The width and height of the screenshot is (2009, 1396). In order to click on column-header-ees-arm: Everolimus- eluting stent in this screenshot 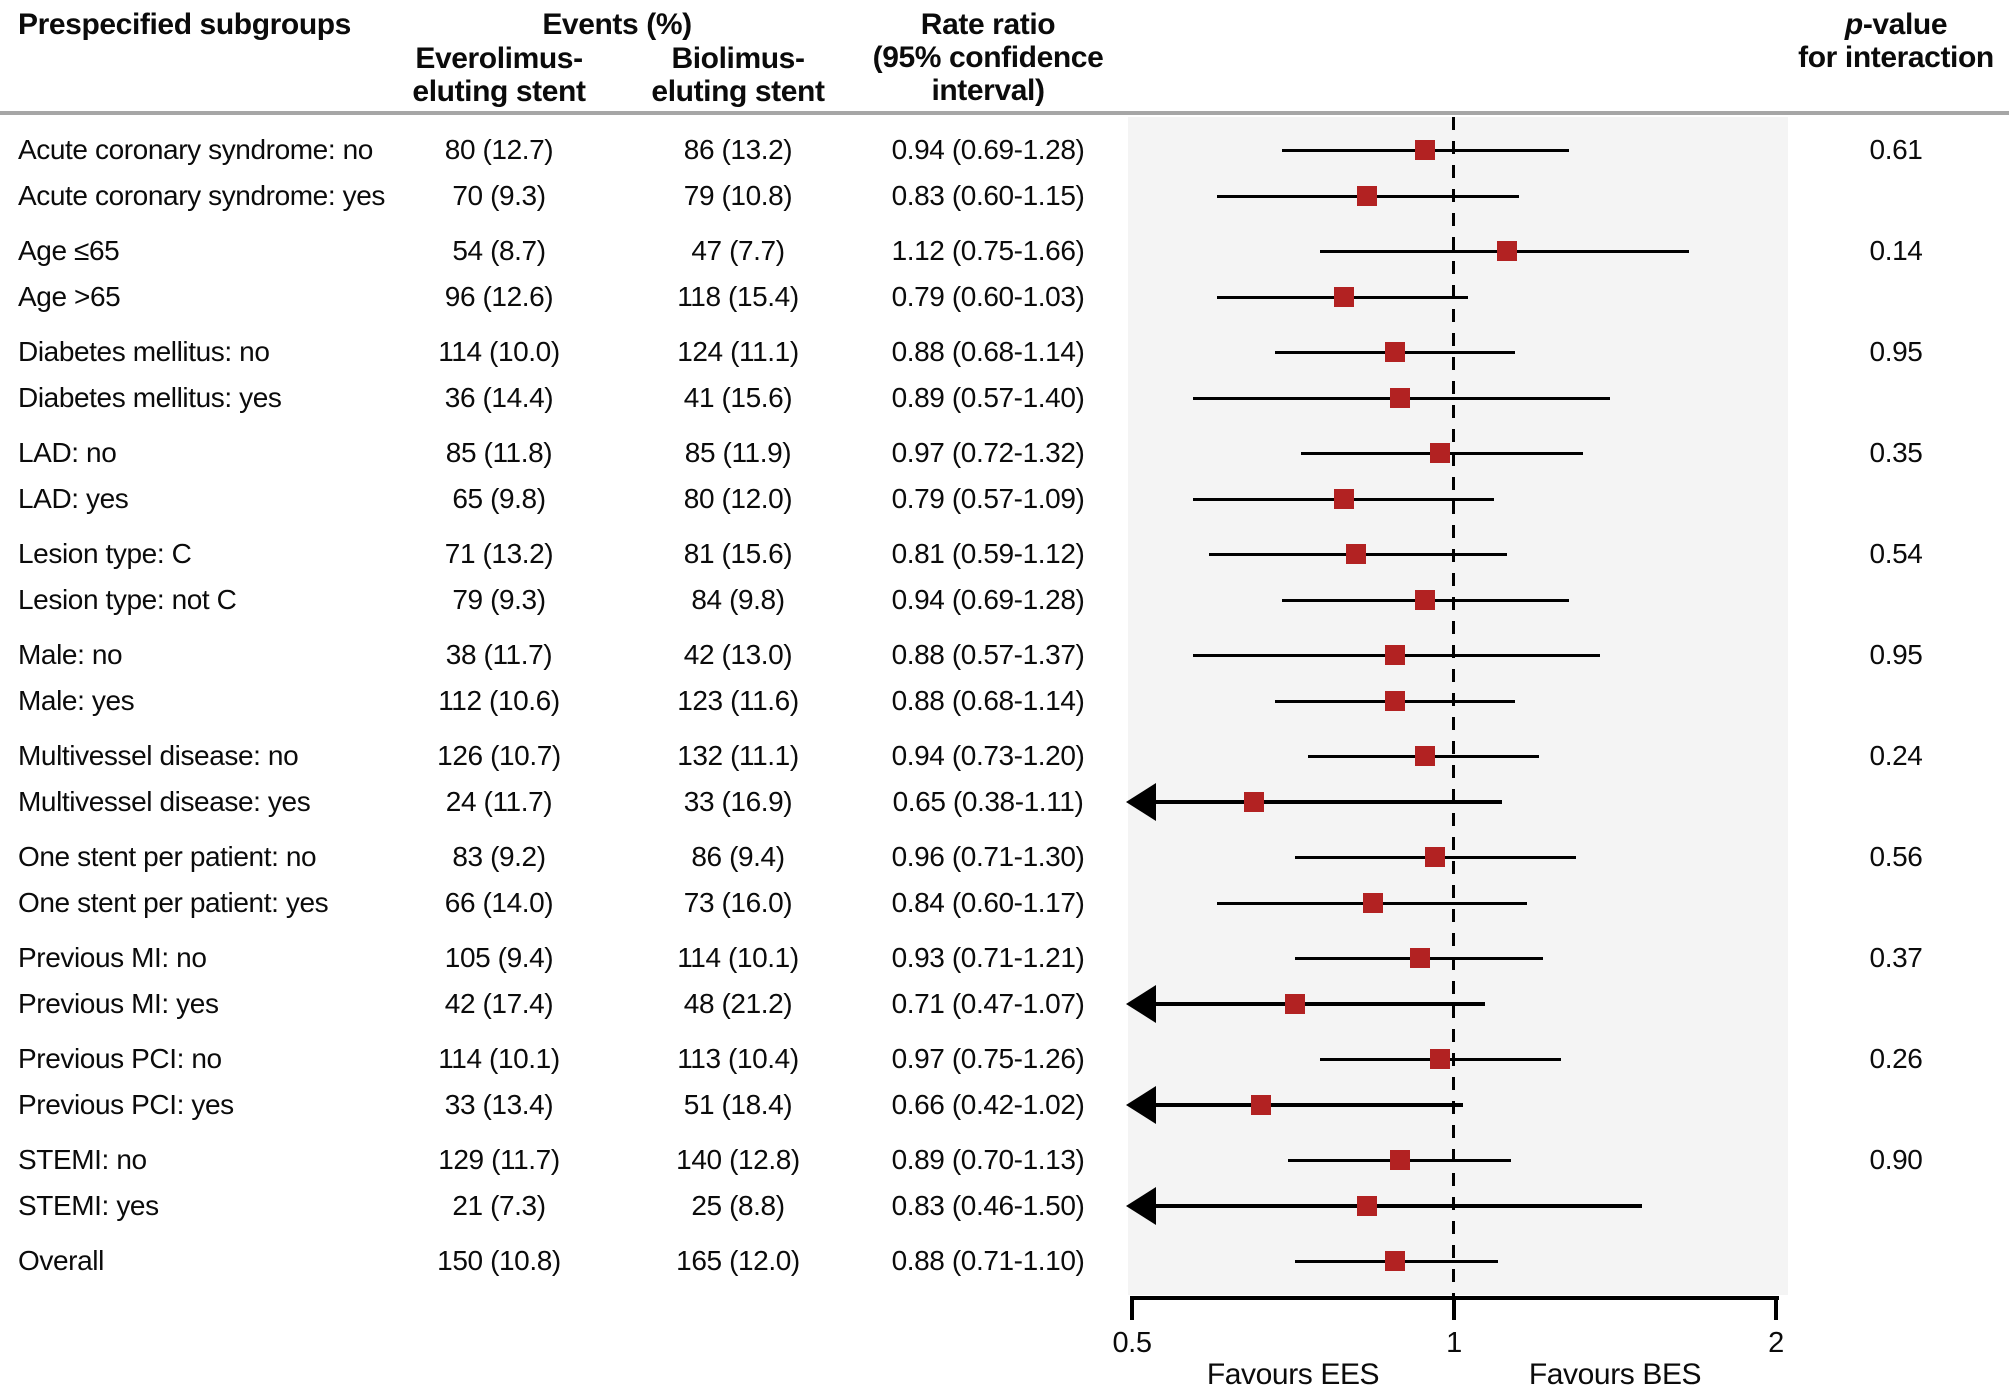, I will do `click(499, 75)`.